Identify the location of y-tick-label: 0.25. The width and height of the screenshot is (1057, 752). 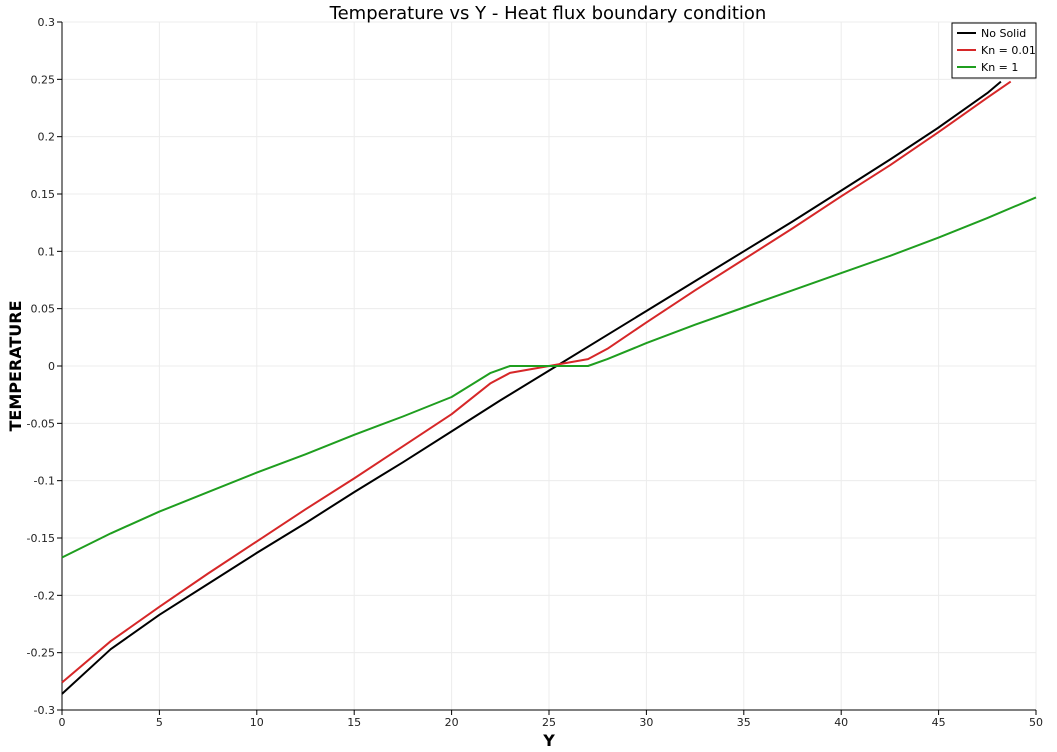
(43, 79).